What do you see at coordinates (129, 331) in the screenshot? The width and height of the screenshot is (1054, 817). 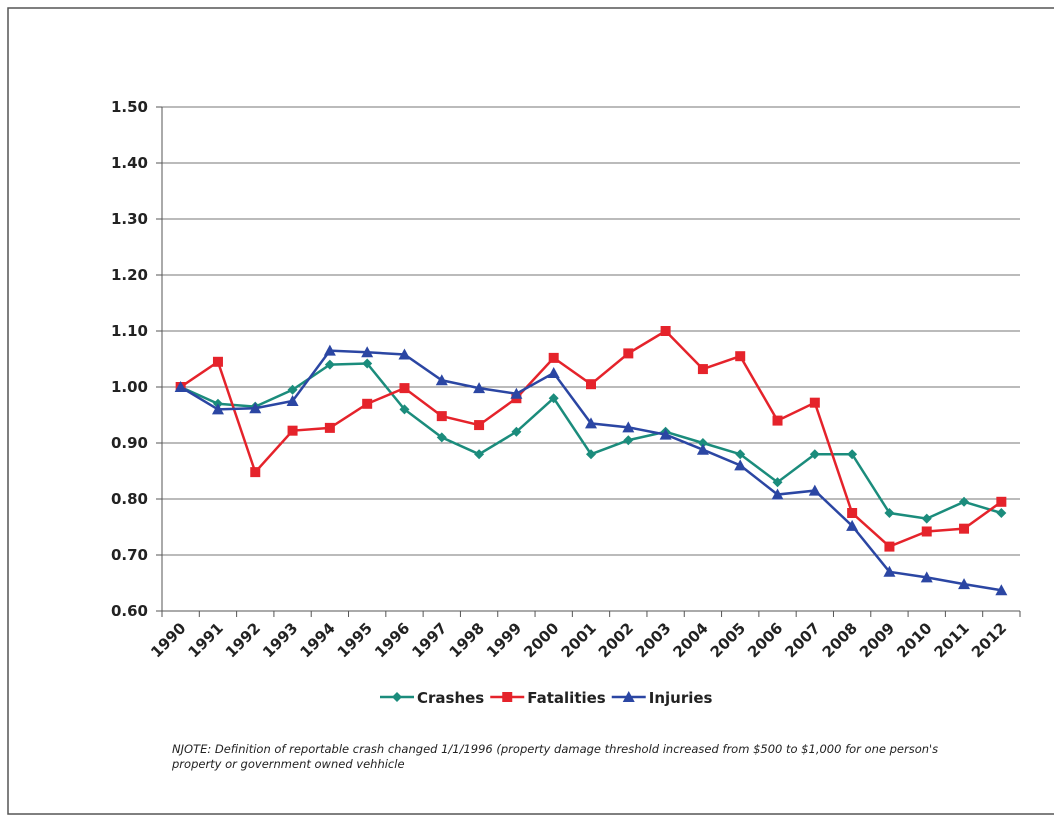 I see `y-tick-label: 1.10` at bounding box center [129, 331].